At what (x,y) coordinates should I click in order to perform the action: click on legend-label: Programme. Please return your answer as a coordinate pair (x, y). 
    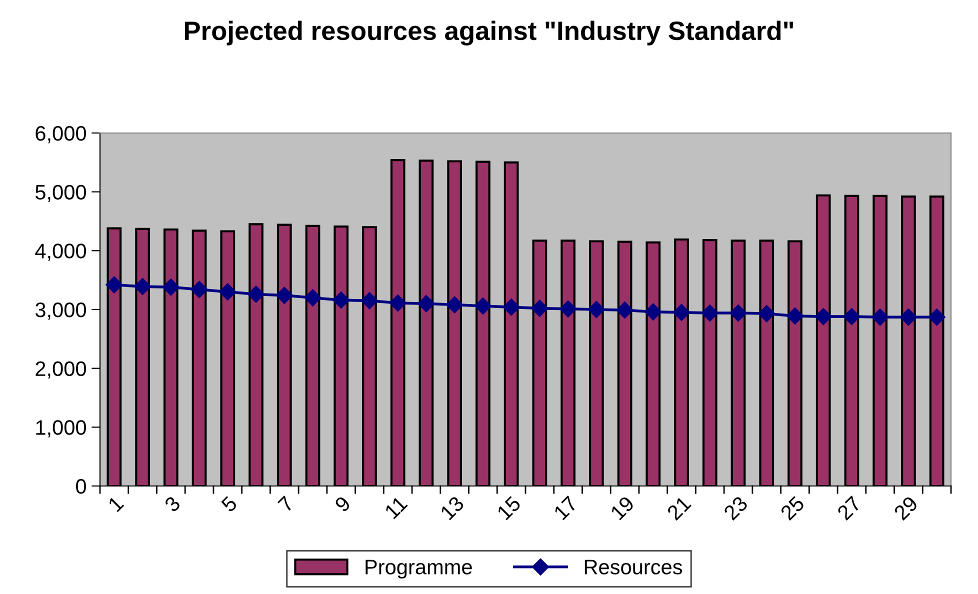
    Looking at the image, I should click on (419, 569).